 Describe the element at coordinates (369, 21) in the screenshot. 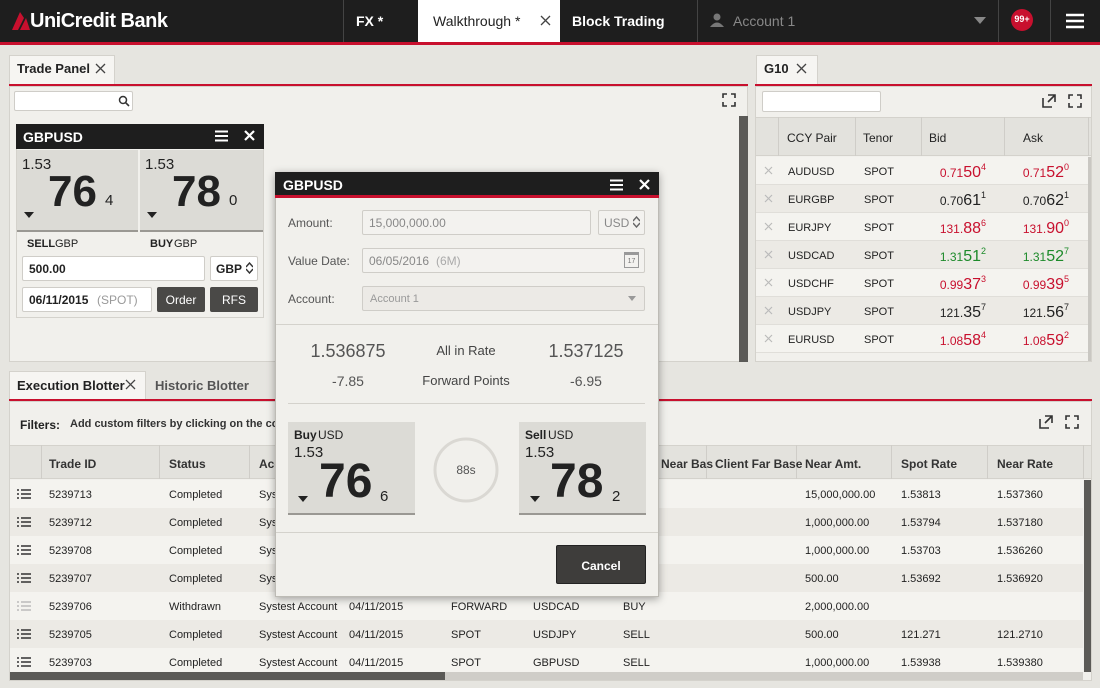

I see `nav-tab: FX *` at that location.